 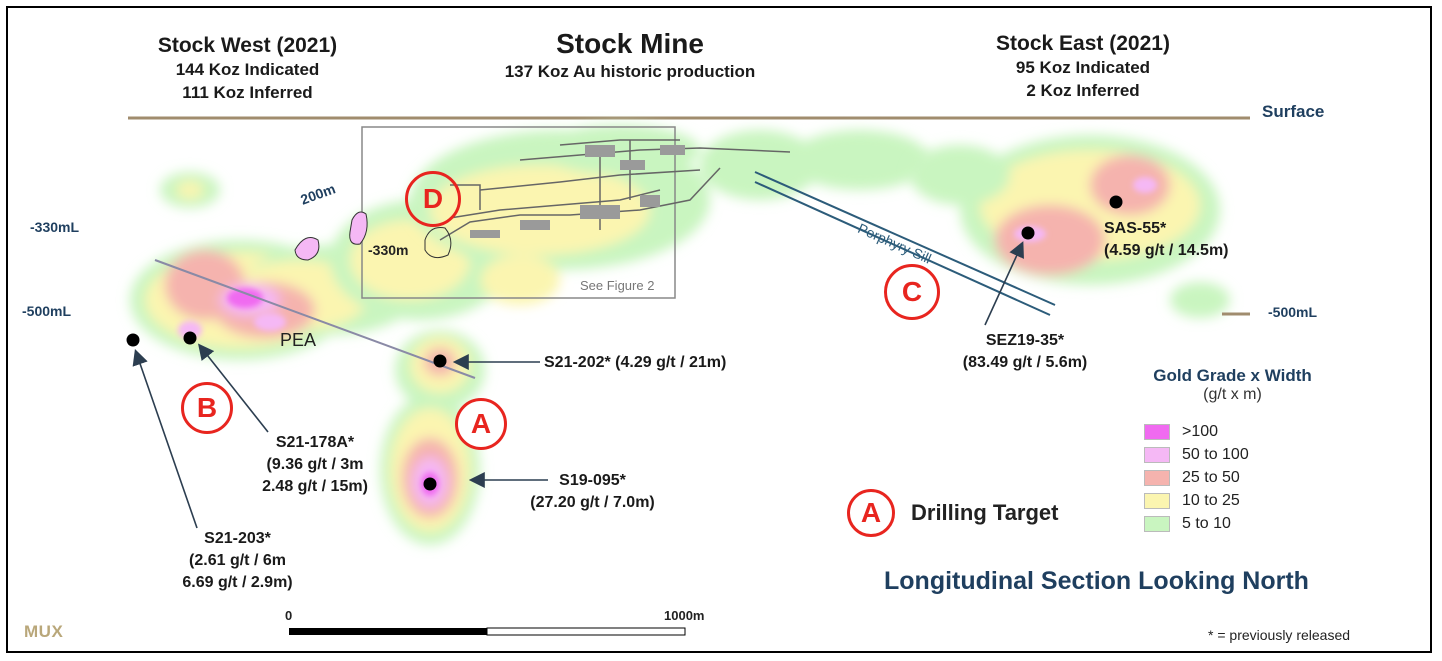 What do you see at coordinates (1200, 431) in the screenshot?
I see `legend-label: >100` at bounding box center [1200, 431].